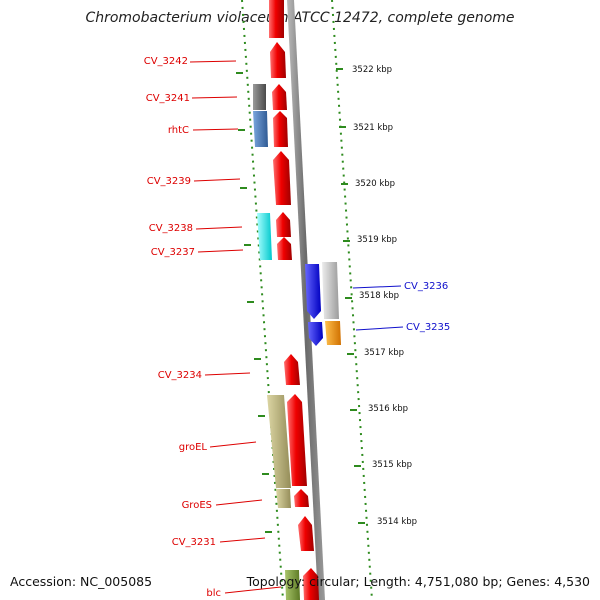 The height and width of the screenshot is (600, 600). I want to click on gene-cv3235-blue, so click(315, 334).